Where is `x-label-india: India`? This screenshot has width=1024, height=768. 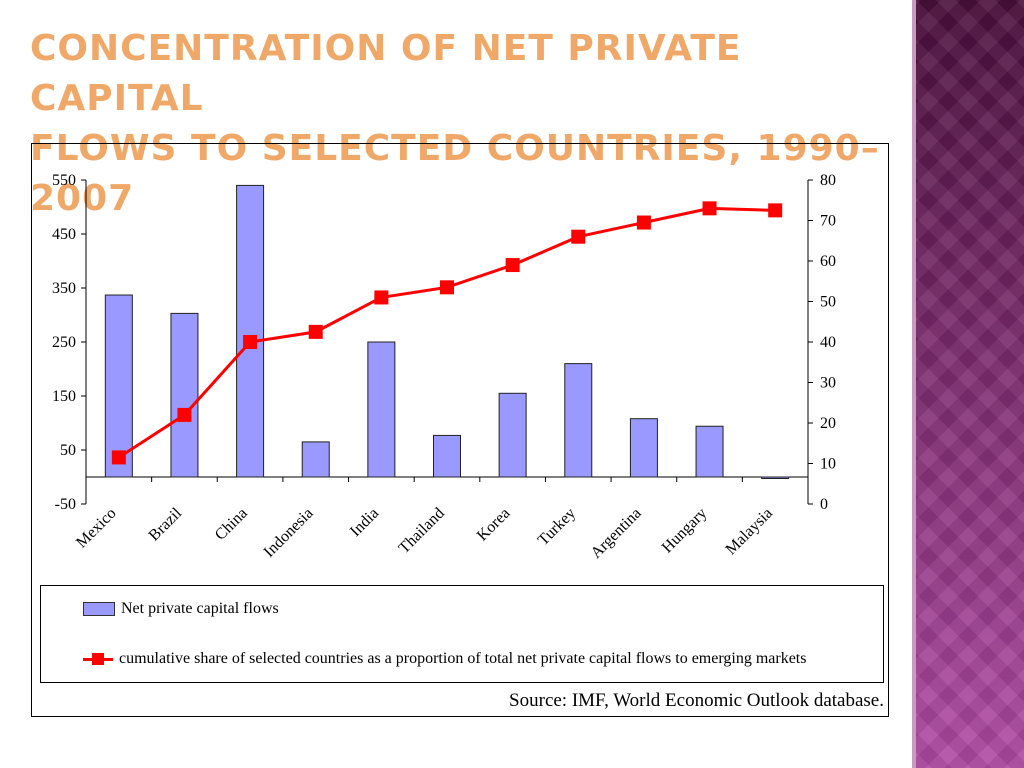
x-label-india: India is located at coordinates (364, 522).